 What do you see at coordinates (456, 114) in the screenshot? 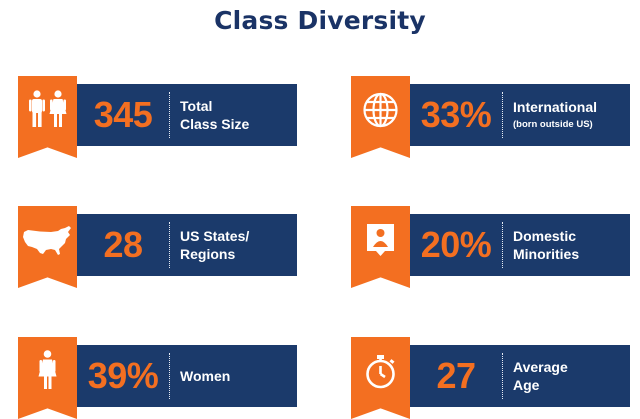
I see `stat-value: 33%` at bounding box center [456, 114].